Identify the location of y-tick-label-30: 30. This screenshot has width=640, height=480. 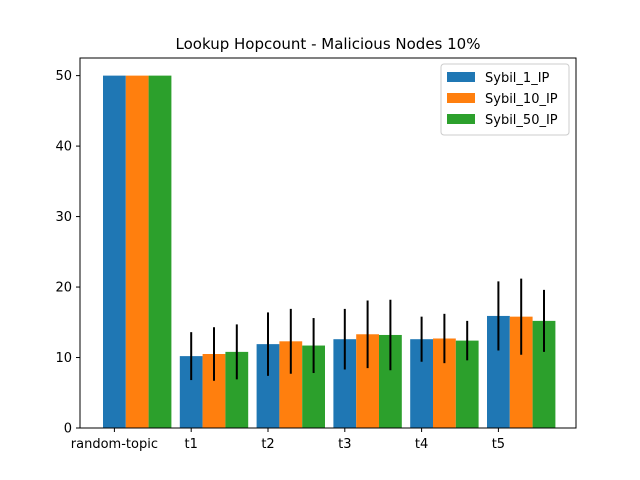
(63, 217).